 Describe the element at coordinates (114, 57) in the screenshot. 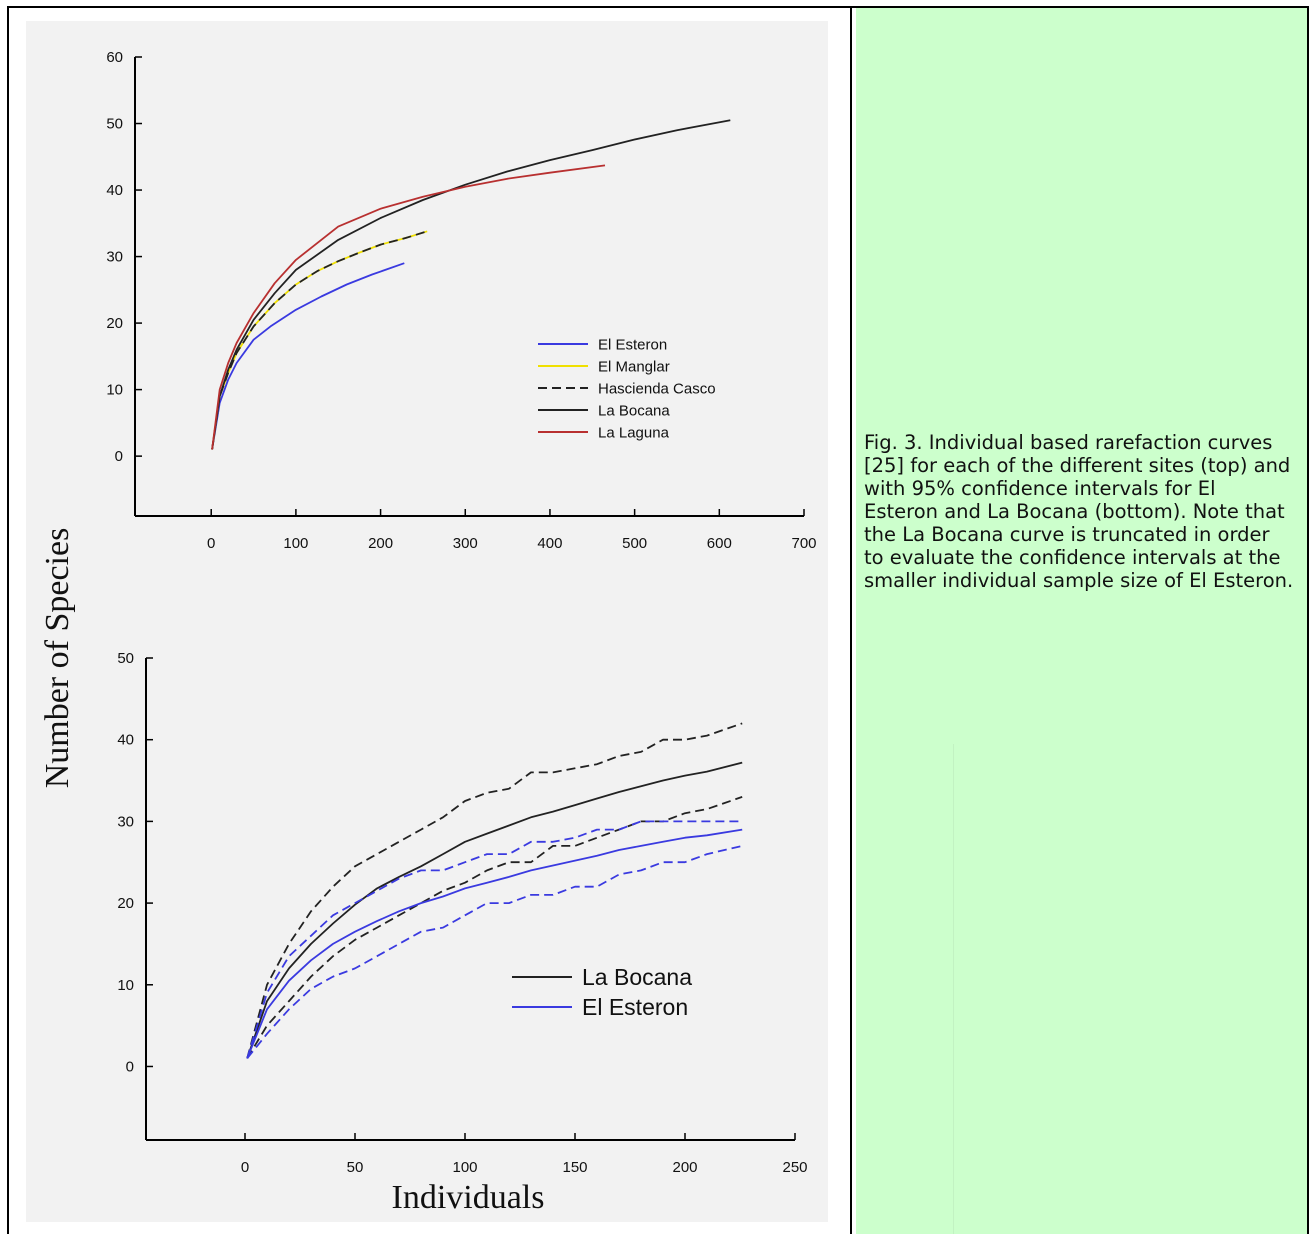

I see `y-tick-label: 60` at that location.